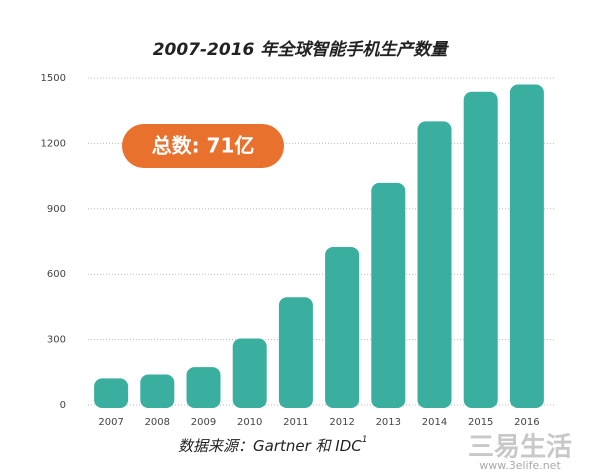 This screenshot has width=600, height=473. What do you see at coordinates (365, 440) in the screenshot?
I see `source-superscript: 1` at bounding box center [365, 440].